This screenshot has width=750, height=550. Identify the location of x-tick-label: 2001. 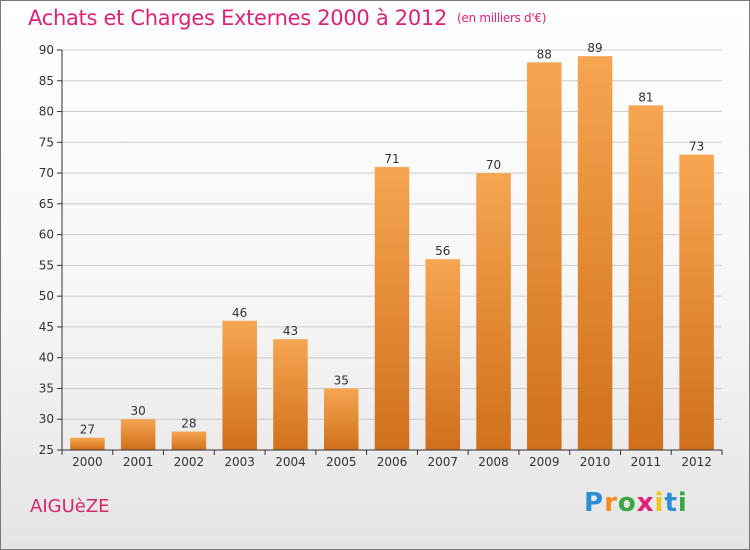
(138, 462).